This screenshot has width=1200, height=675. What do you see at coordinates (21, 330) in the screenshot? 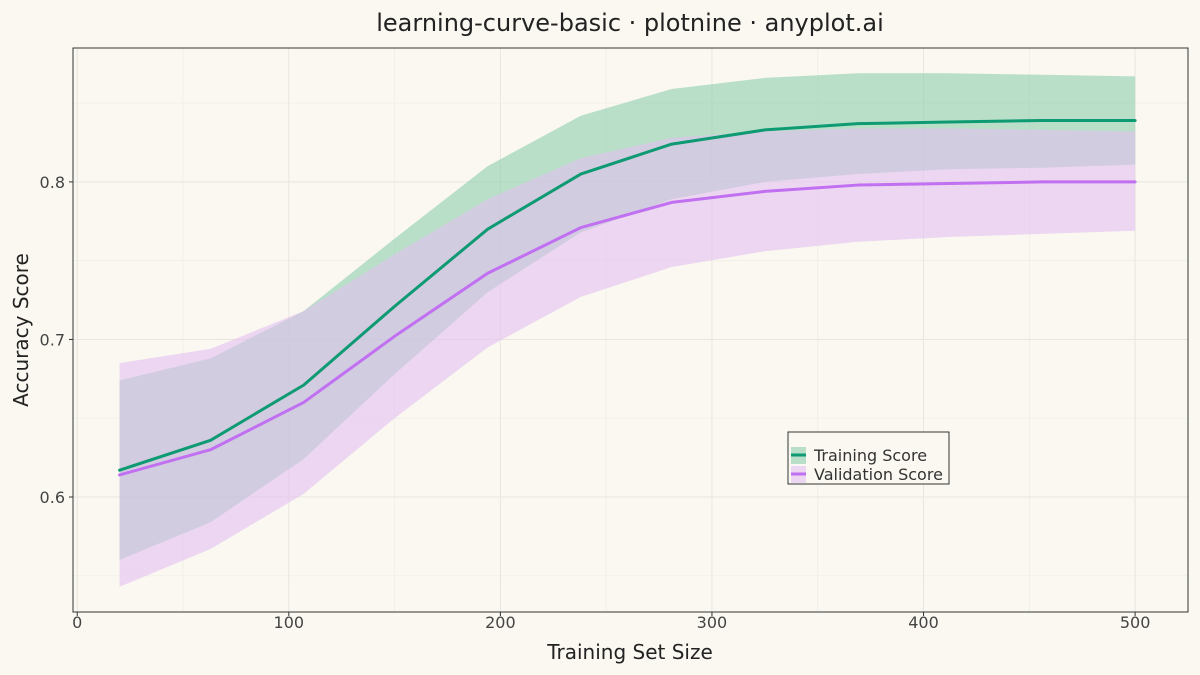
I see `y-axis-label: Accuracy Score` at bounding box center [21, 330].